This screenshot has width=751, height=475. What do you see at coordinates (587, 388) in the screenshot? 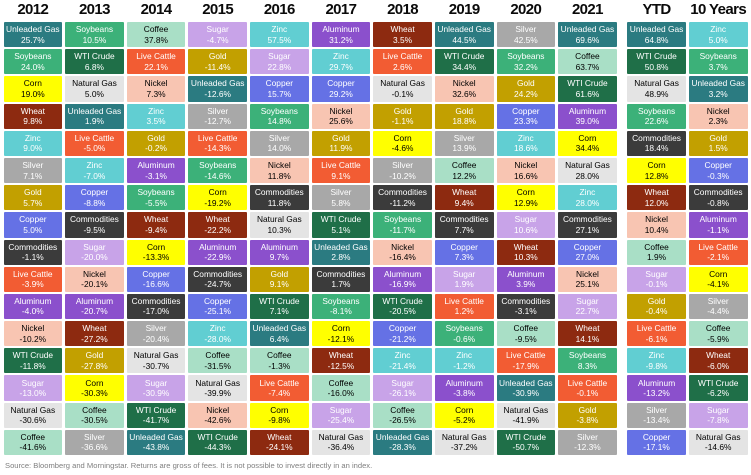
I see `return-cell: Live Cattle -0.1%` at bounding box center [587, 388].